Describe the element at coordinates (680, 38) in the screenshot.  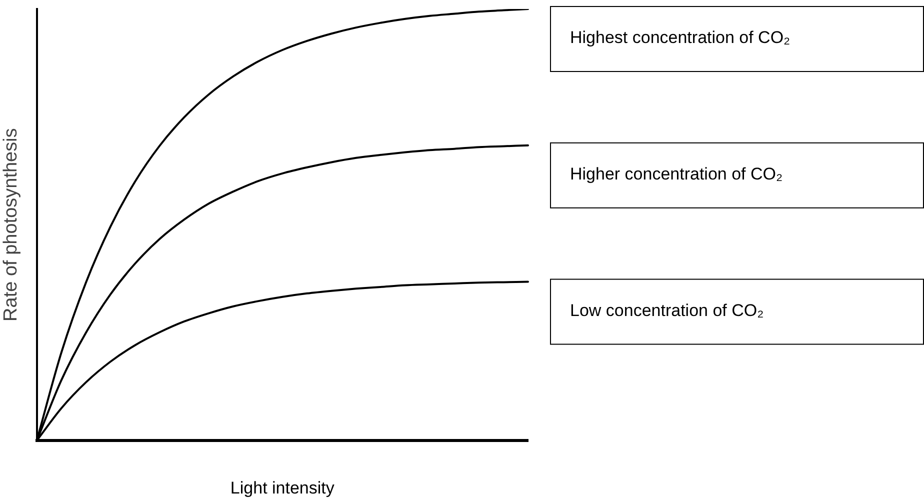
I see `text: Highest concentration of CO₂` at that location.